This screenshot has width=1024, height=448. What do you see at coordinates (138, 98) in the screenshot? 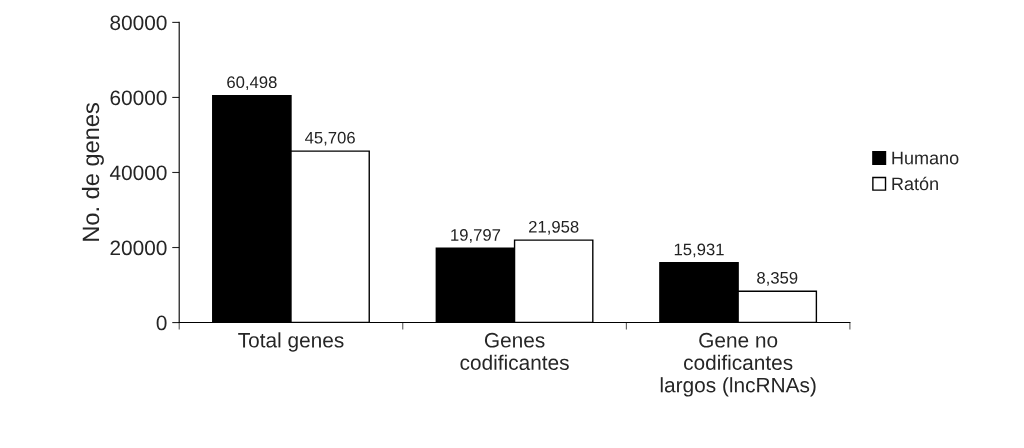
I see `y-tick-label: 60000` at bounding box center [138, 98].